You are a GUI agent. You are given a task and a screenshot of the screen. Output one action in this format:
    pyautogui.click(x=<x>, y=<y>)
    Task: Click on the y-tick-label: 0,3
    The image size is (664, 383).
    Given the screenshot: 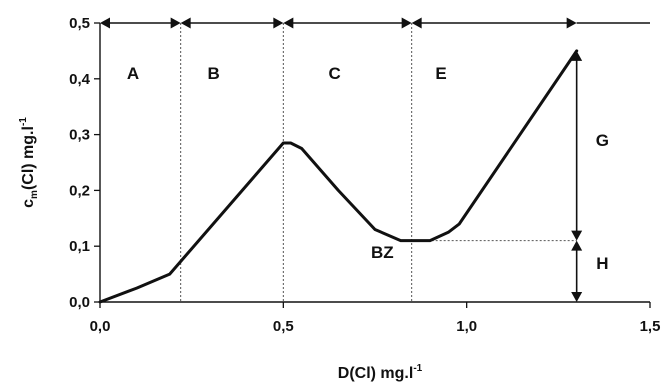 What is the action you would take?
    pyautogui.click(x=79, y=135)
    